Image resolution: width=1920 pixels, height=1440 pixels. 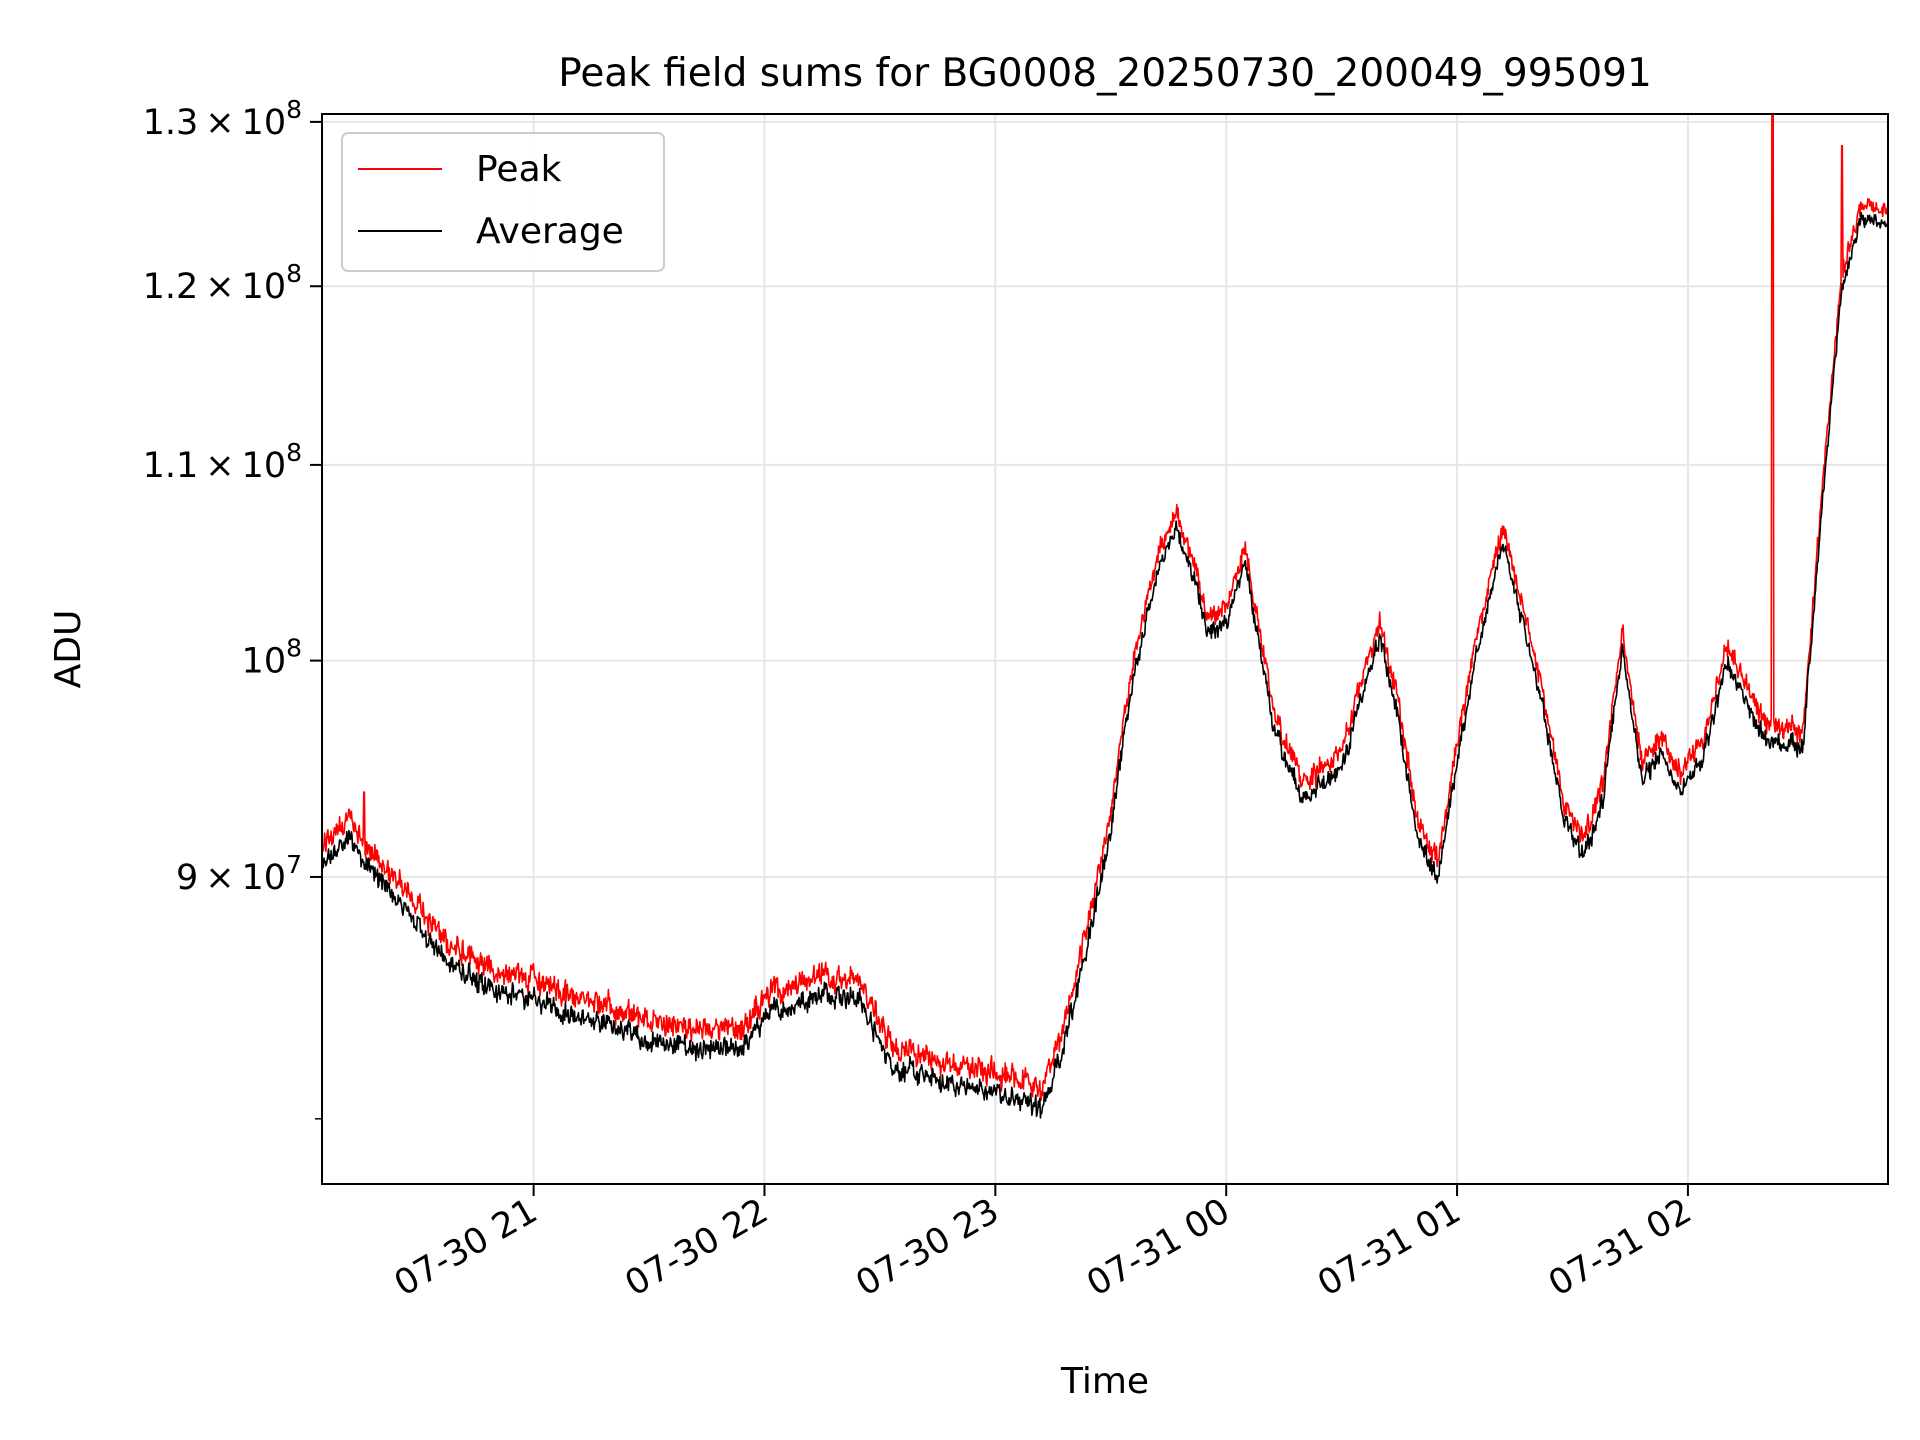 I want to click on y-tick-label: 1.3 × 10⁸, so click(x=222, y=119).